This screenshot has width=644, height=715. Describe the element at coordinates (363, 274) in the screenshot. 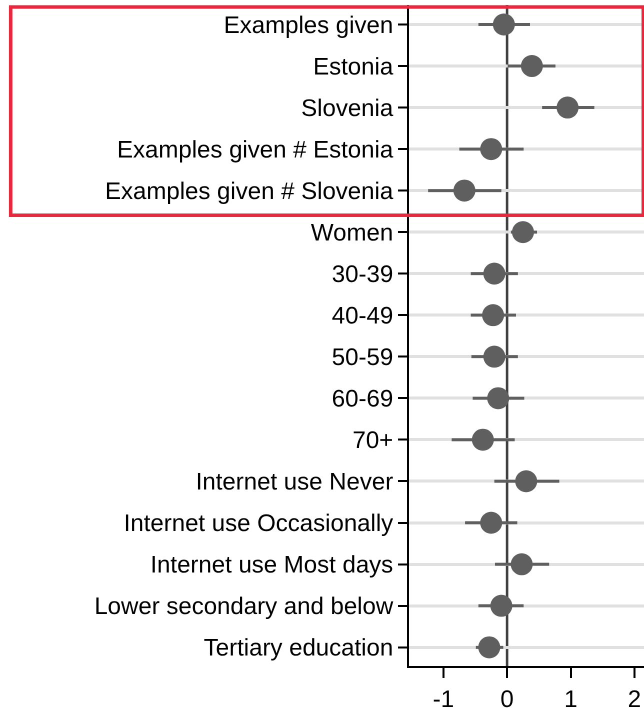

I see `y-tick-label: 30-39` at that location.